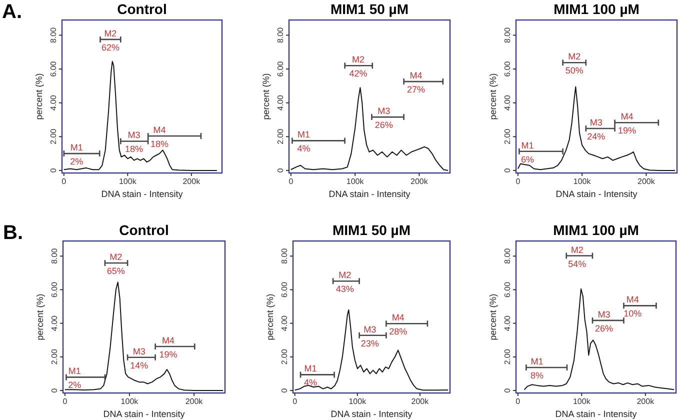  I want to click on annotation: 14%, so click(139, 365).